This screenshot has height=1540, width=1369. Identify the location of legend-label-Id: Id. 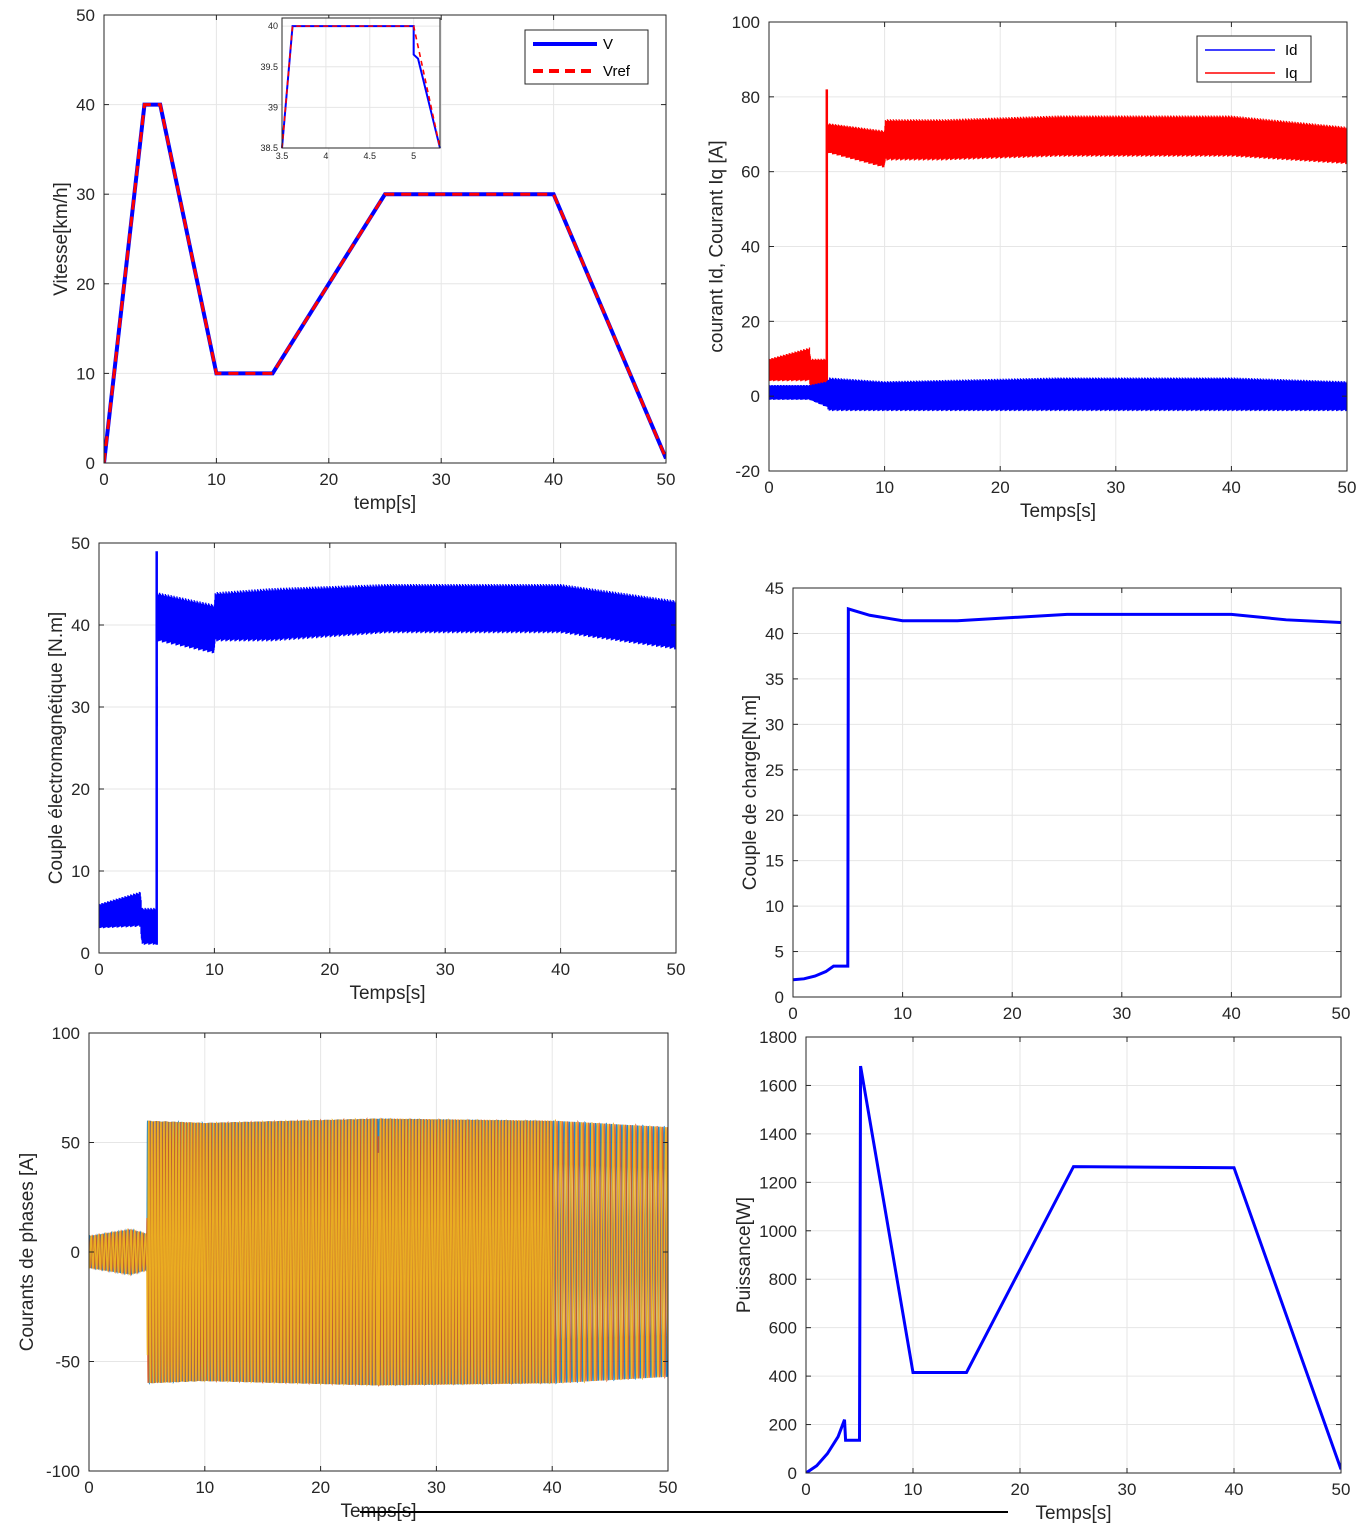
(1291, 50).